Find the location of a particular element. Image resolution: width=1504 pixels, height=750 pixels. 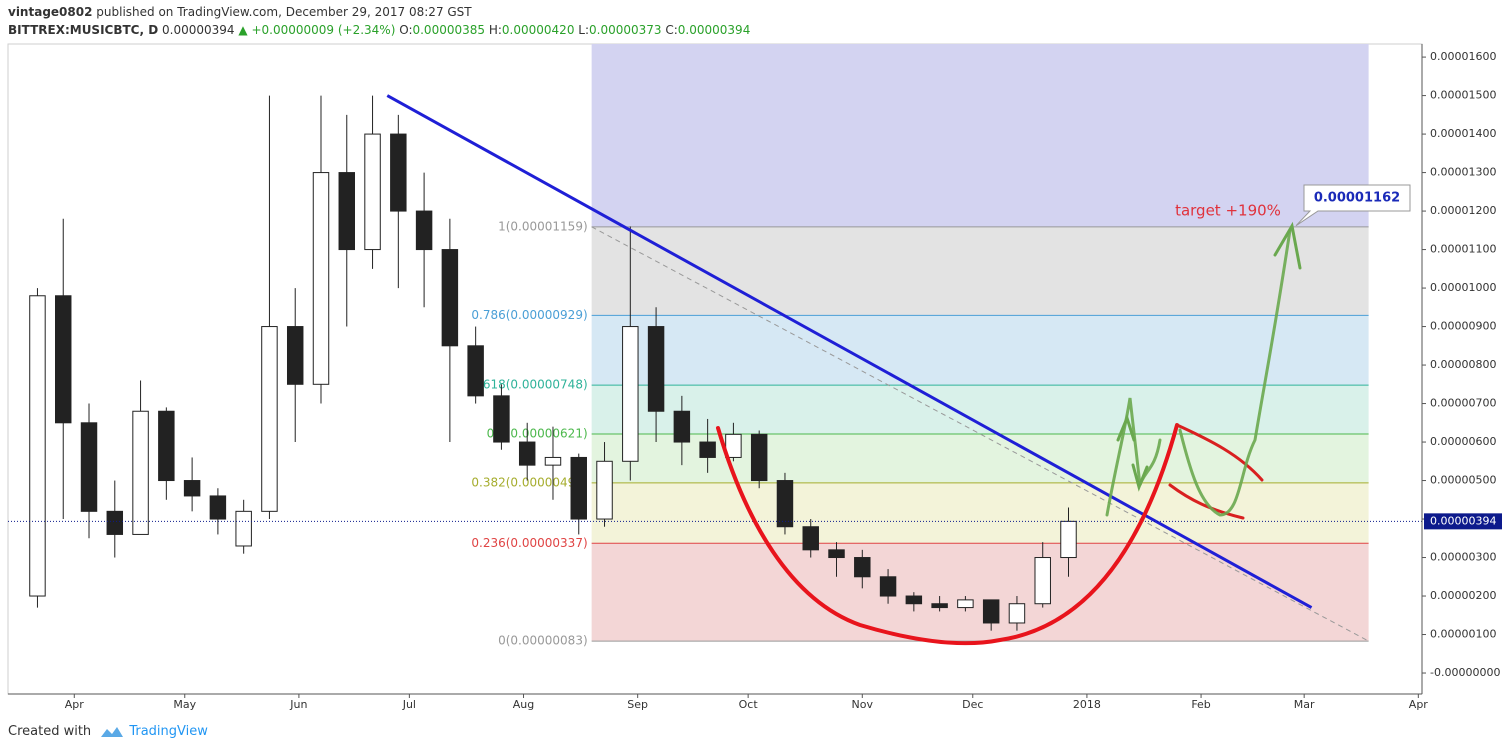

arrow-drawing is located at coordinates (1209, 356).